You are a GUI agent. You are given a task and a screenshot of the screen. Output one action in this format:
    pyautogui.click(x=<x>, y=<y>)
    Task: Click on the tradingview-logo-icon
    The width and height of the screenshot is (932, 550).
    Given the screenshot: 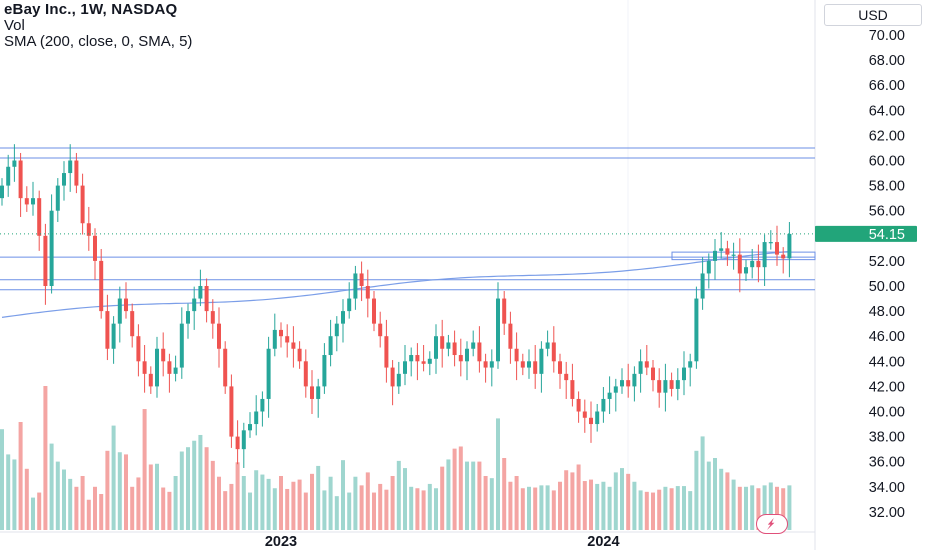 What is the action you would take?
    pyautogui.click(x=772, y=524)
    